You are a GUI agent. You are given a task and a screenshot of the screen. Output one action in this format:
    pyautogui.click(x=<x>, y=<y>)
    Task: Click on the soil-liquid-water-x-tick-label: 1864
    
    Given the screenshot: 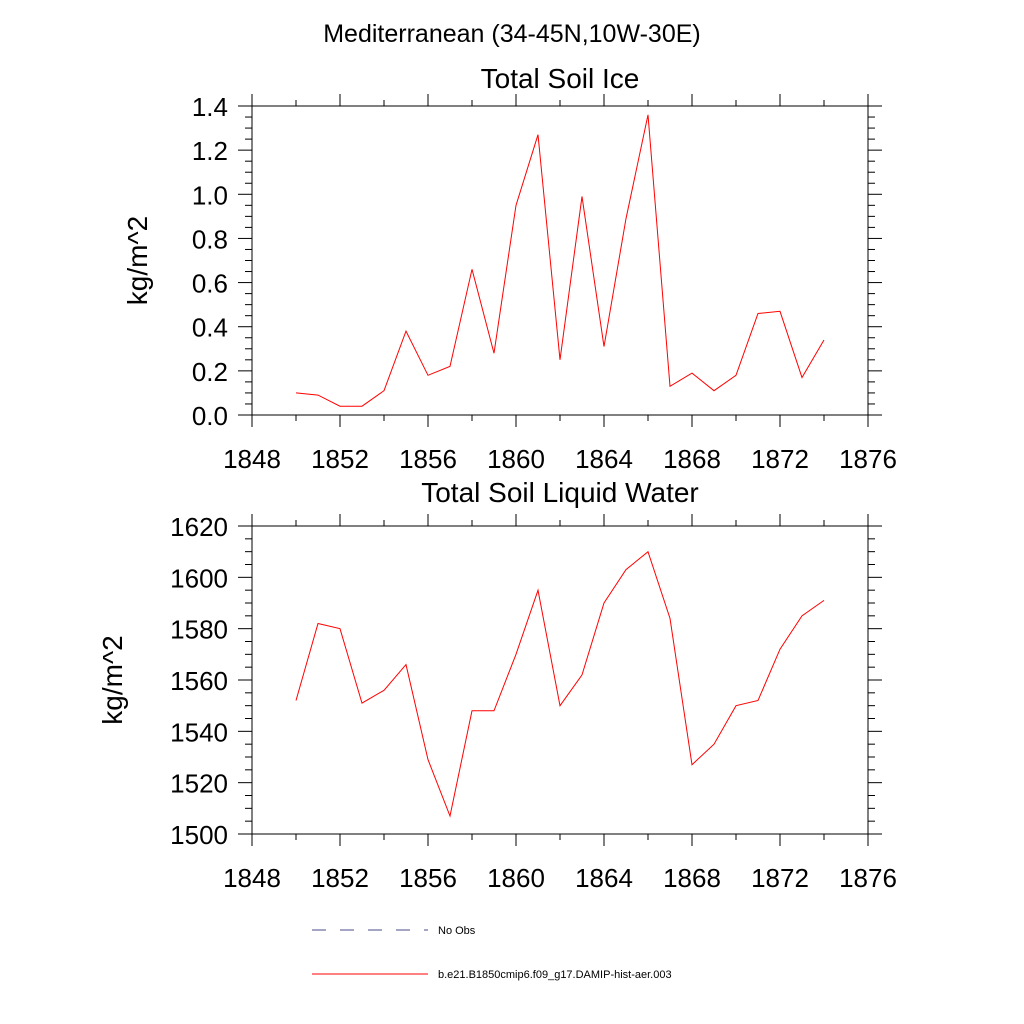 What is the action you would take?
    pyautogui.click(x=604, y=878)
    